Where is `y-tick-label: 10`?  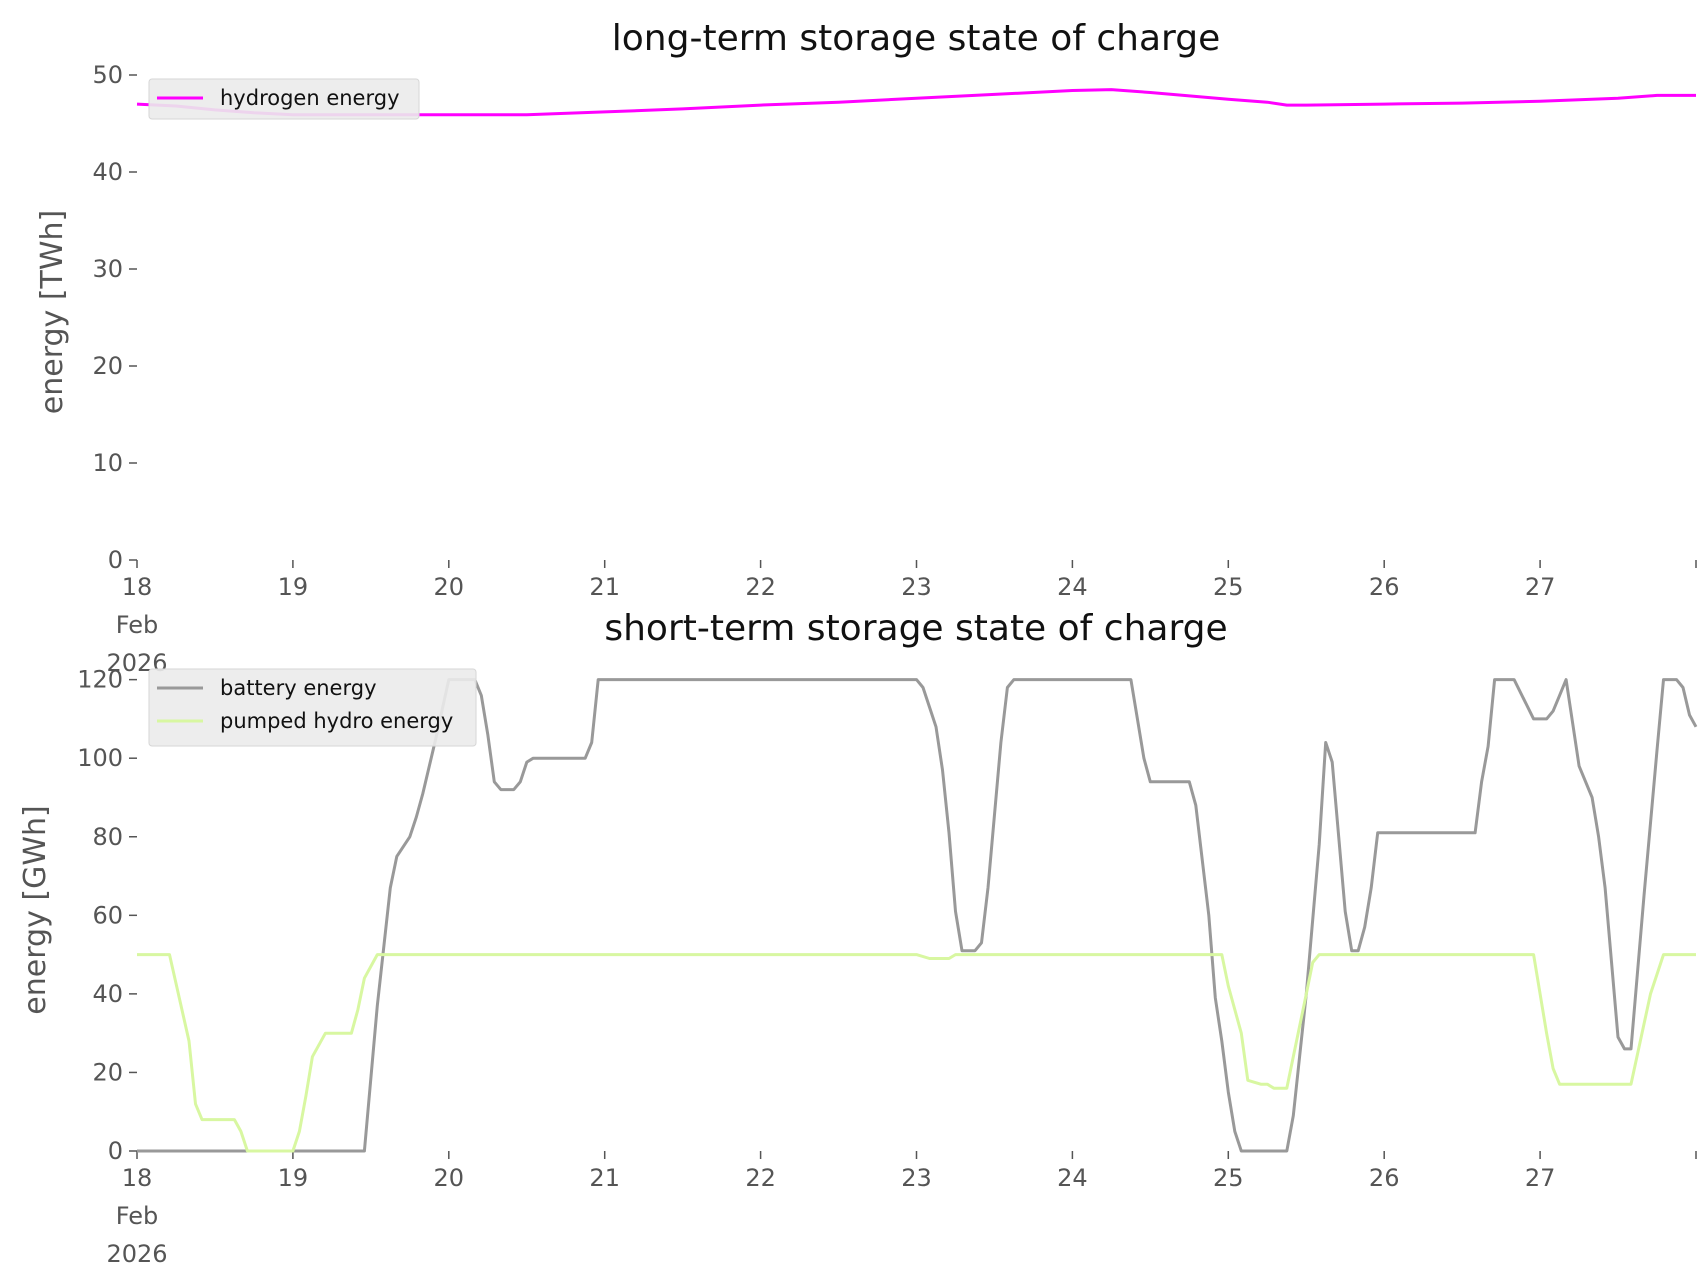 y-tick-label: 10 is located at coordinates (107, 463).